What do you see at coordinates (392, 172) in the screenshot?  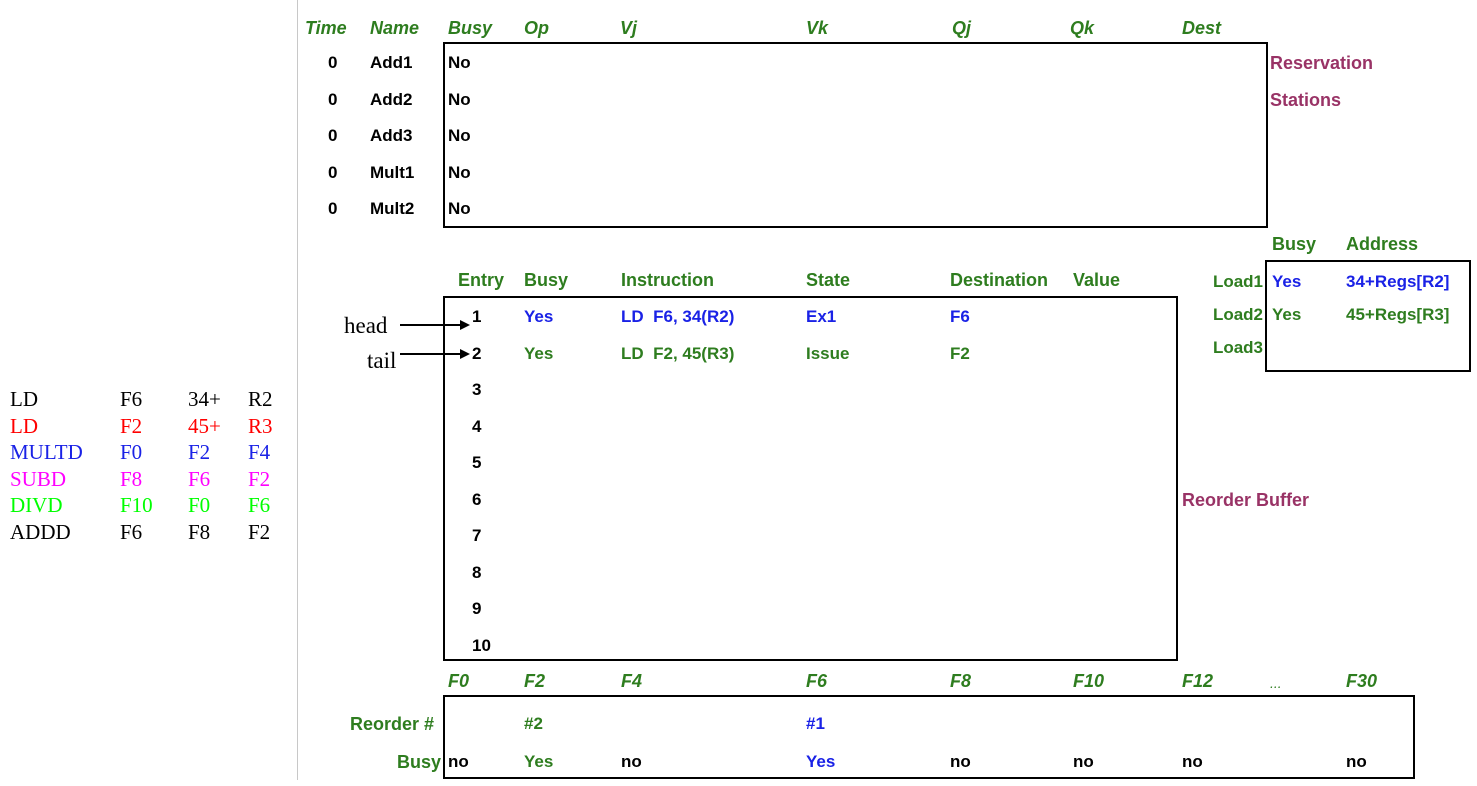 I see `rs-name: Mult1` at bounding box center [392, 172].